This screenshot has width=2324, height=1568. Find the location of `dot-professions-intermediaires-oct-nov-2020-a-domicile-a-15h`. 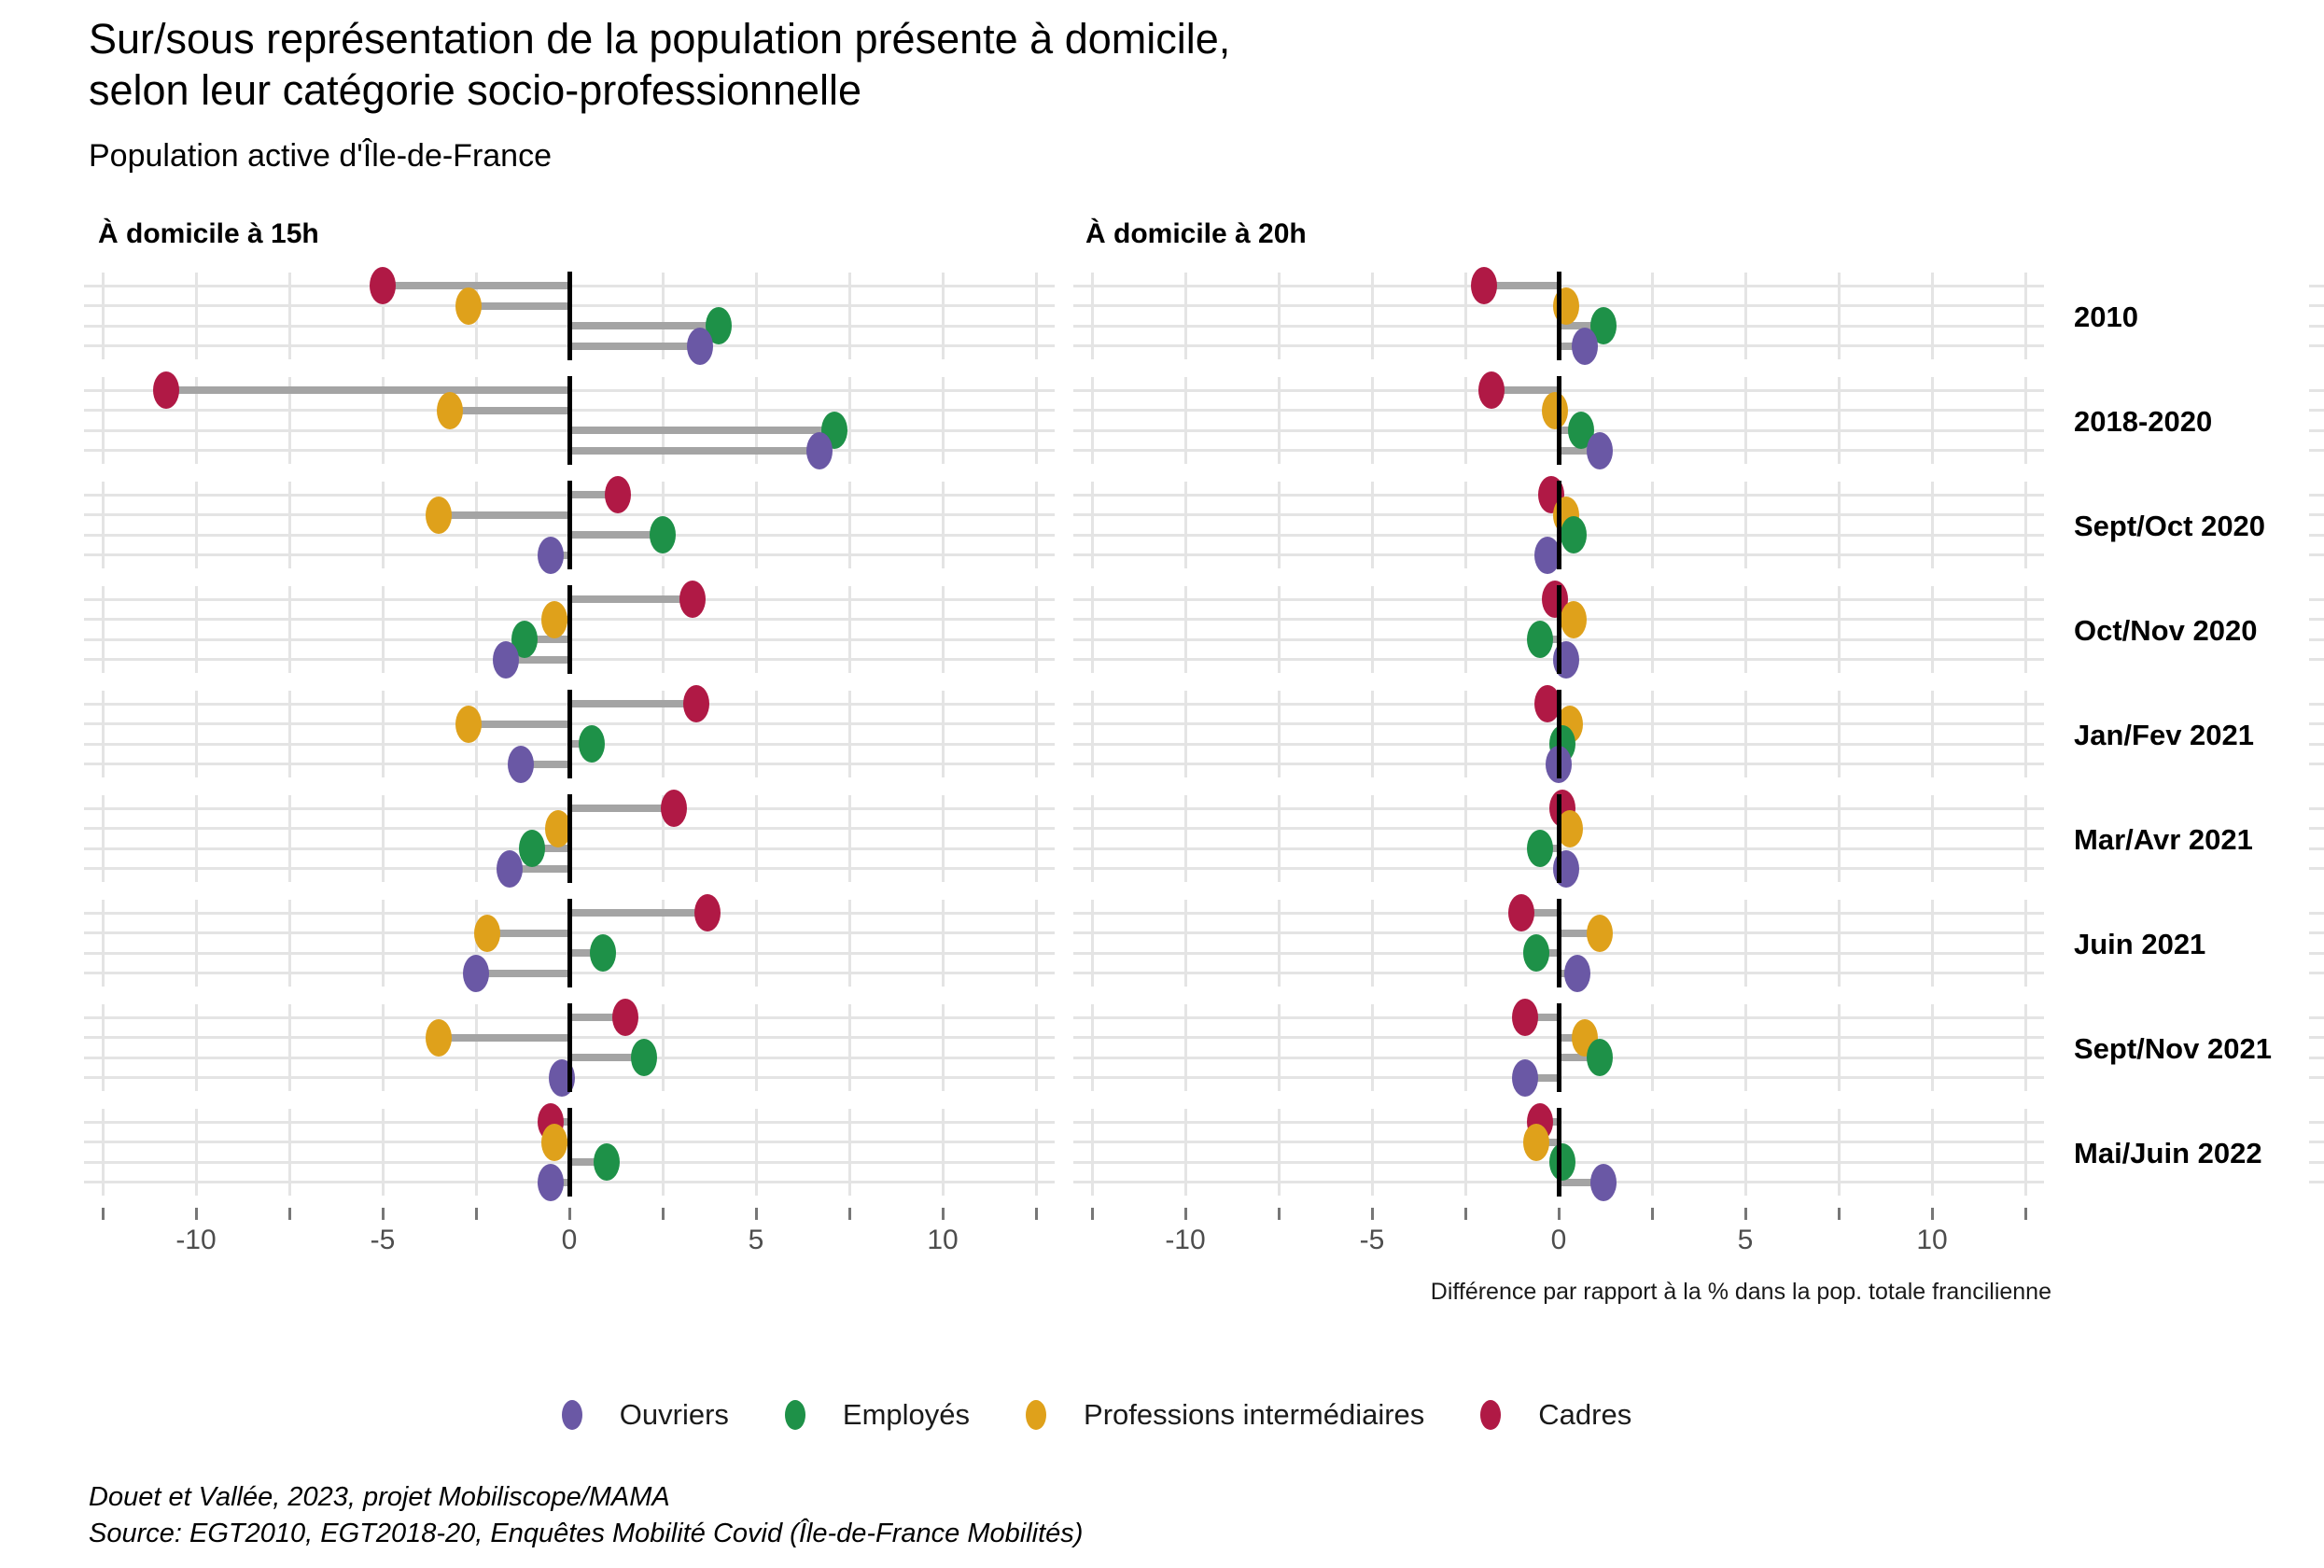

dot-professions-intermediaires-oct-nov-2020-a-domicile-a-15h is located at coordinates (554, 619).